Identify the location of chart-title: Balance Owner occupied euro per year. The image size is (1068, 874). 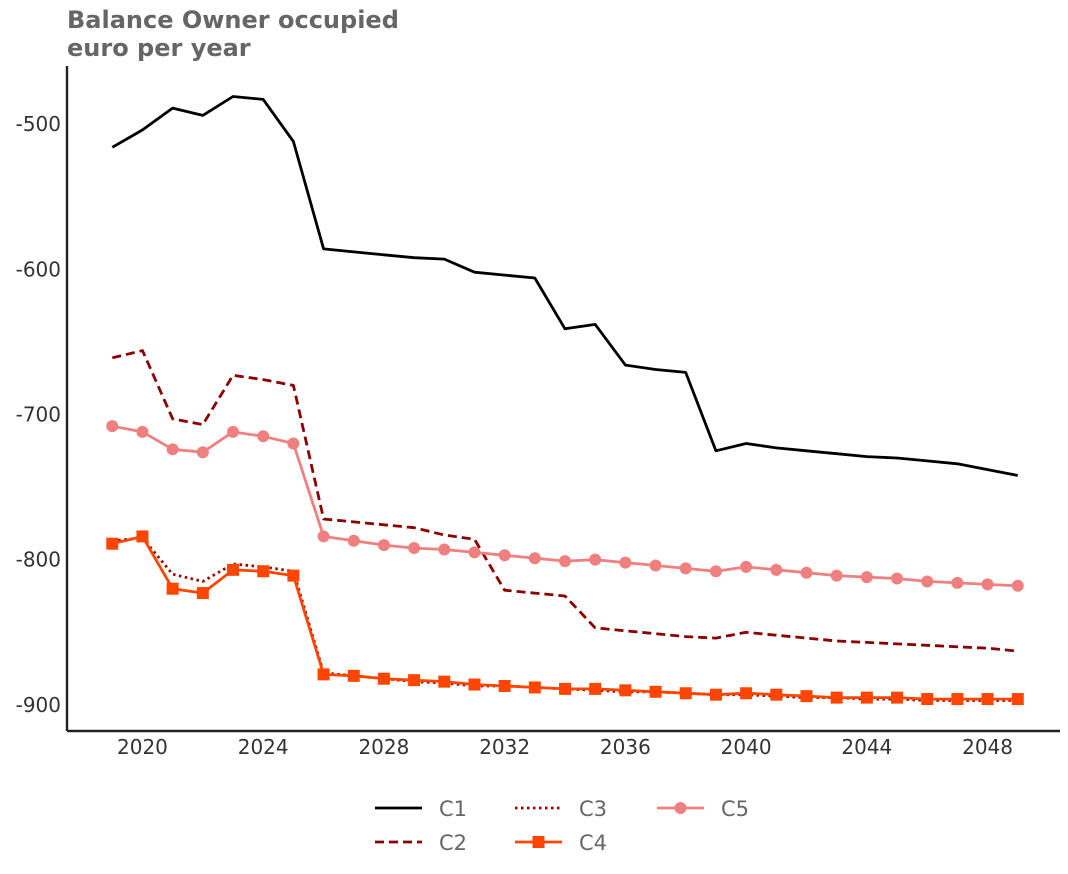
(233, 34).